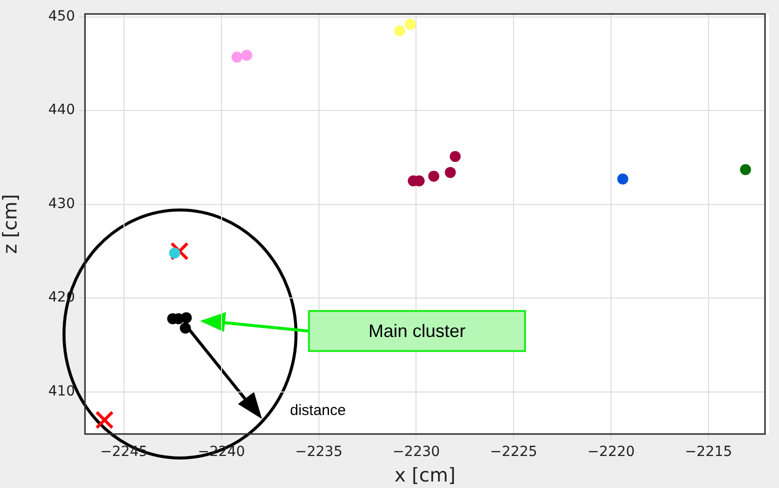  What do you see at coordinates (61, 391) in the screenshot?
I see `y-tick-label: 410` at bounding box center [61, 391].